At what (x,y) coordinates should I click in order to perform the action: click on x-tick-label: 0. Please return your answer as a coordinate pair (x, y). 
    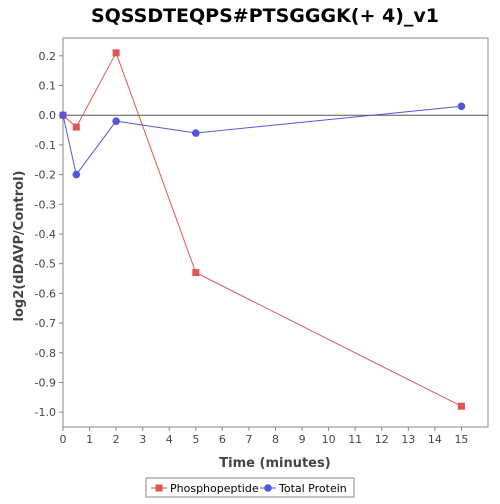
    Looking at the image, I should click on (63, 439).